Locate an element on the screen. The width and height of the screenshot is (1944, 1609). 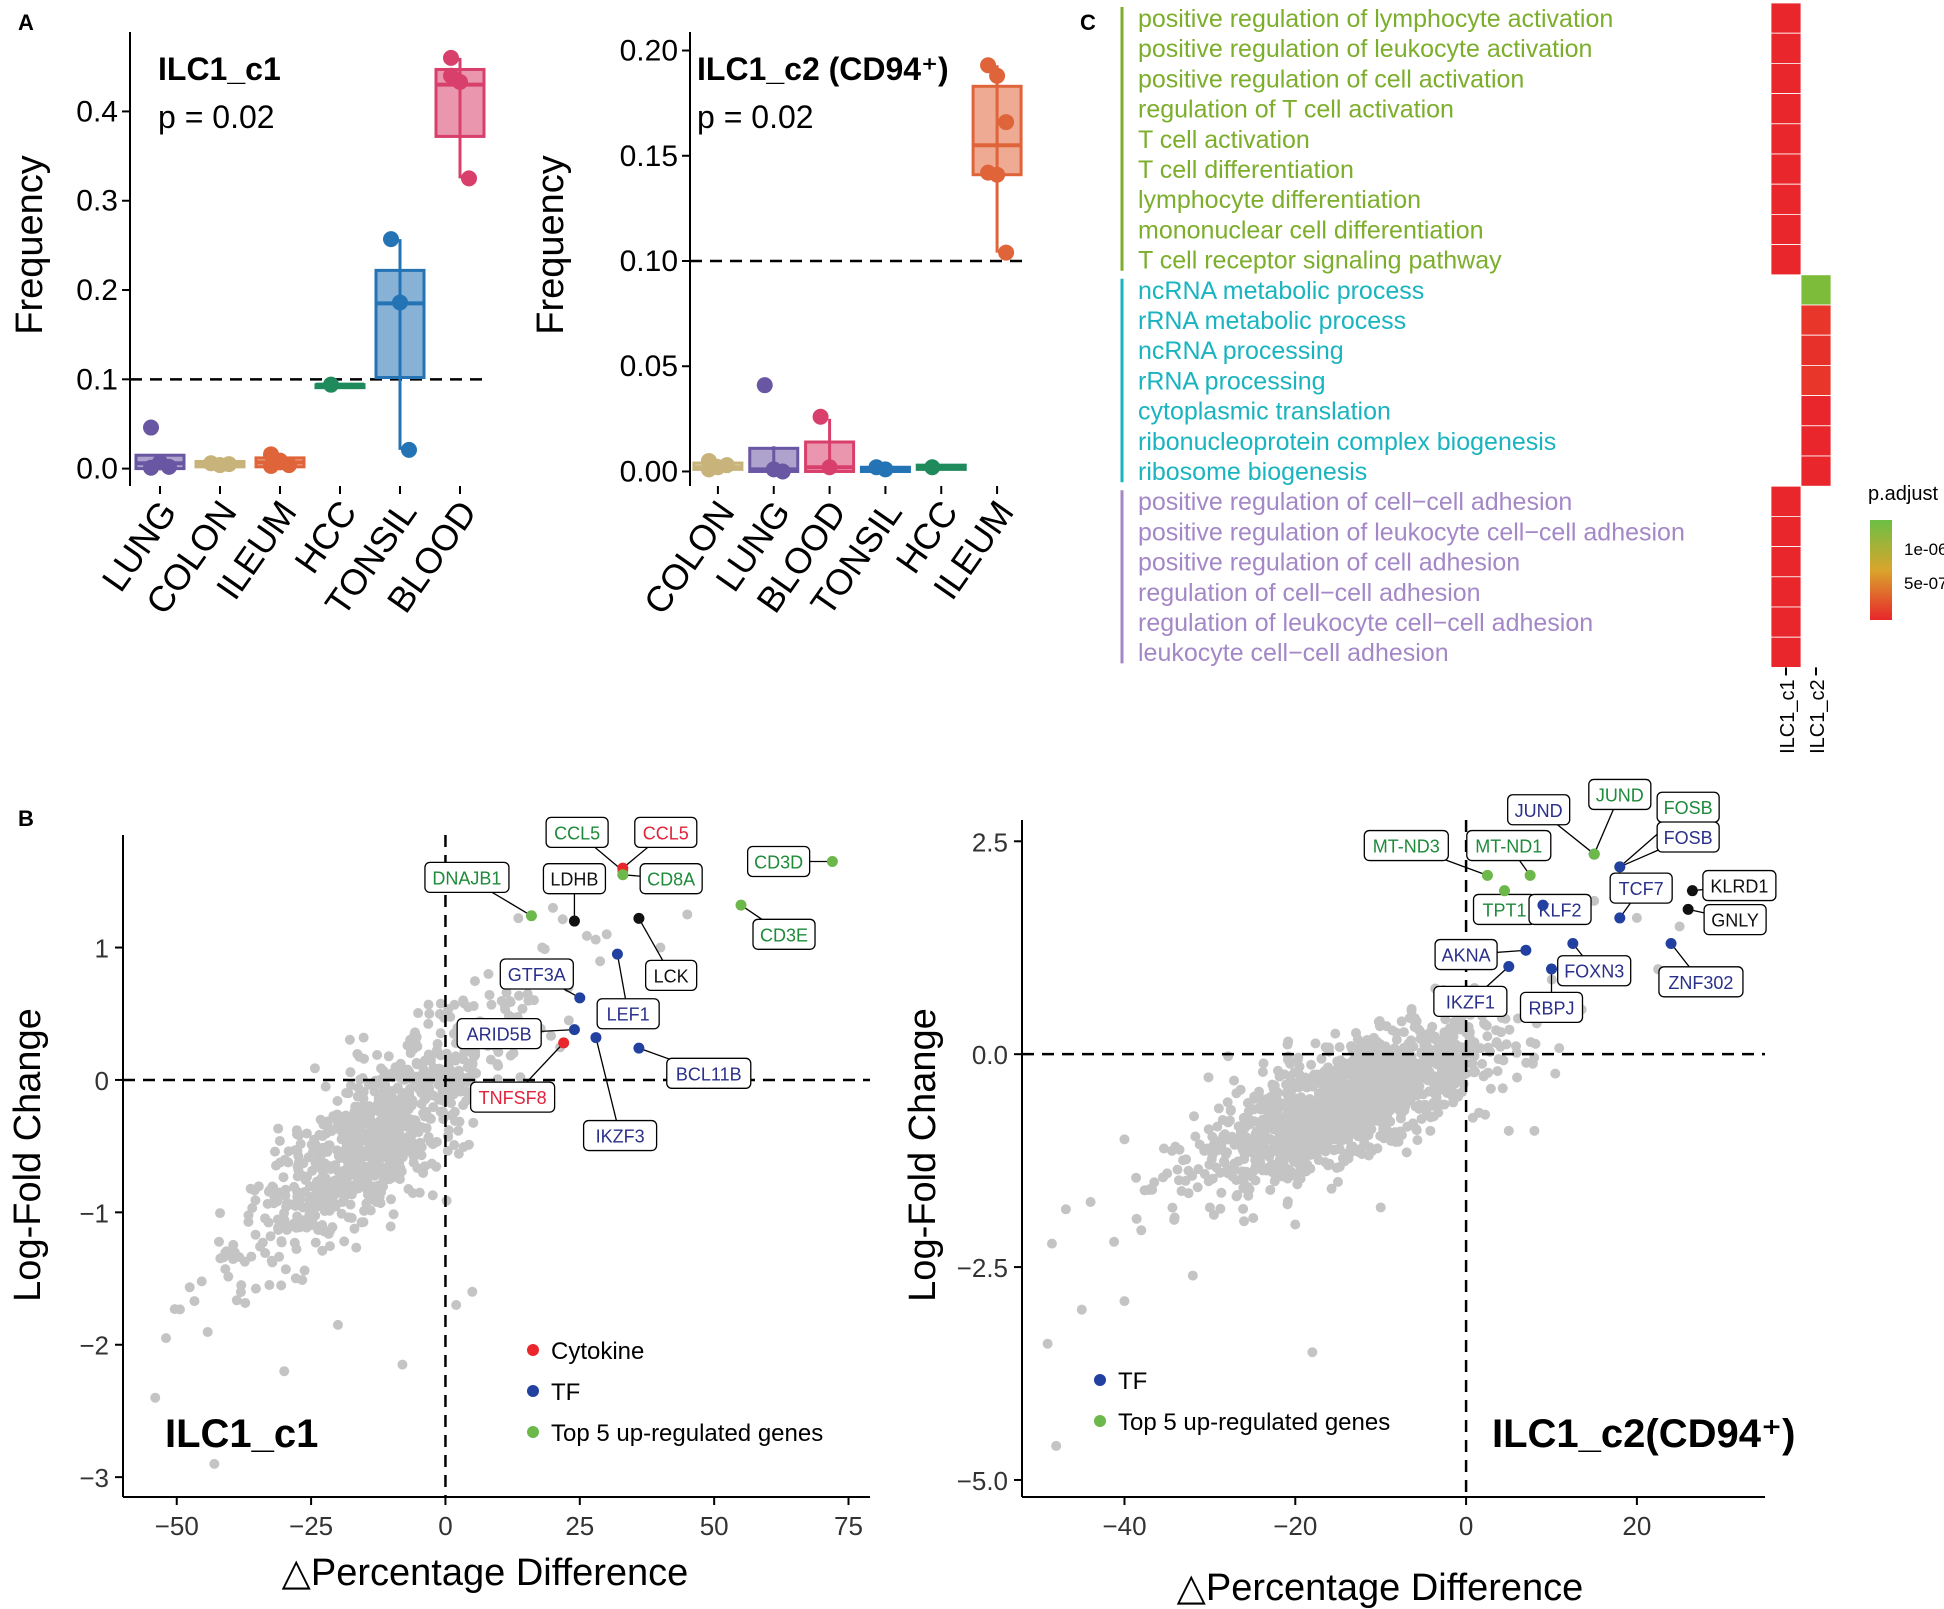
gene-label: BCL11B is located at coordinates (709, 1074).